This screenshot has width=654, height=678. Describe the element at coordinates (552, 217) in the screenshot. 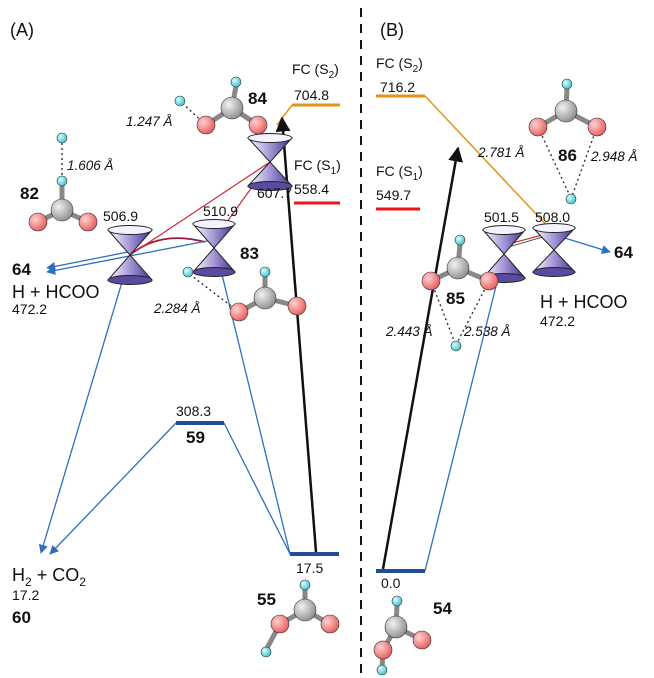

I see `ci-86-energy: 508.0` at that location.